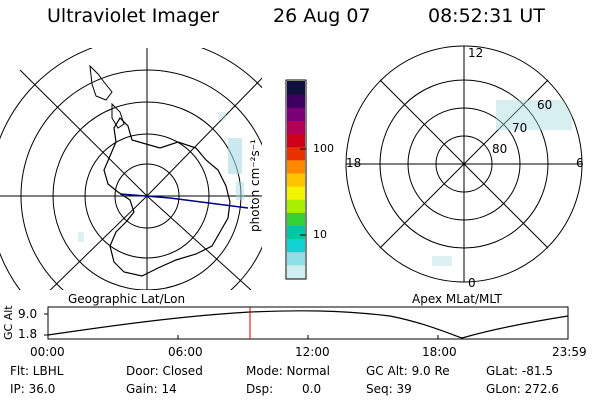 The width and height of the screenshot is (600, 400). I want to click on mlat-label-80: 80, so click(500, 149).